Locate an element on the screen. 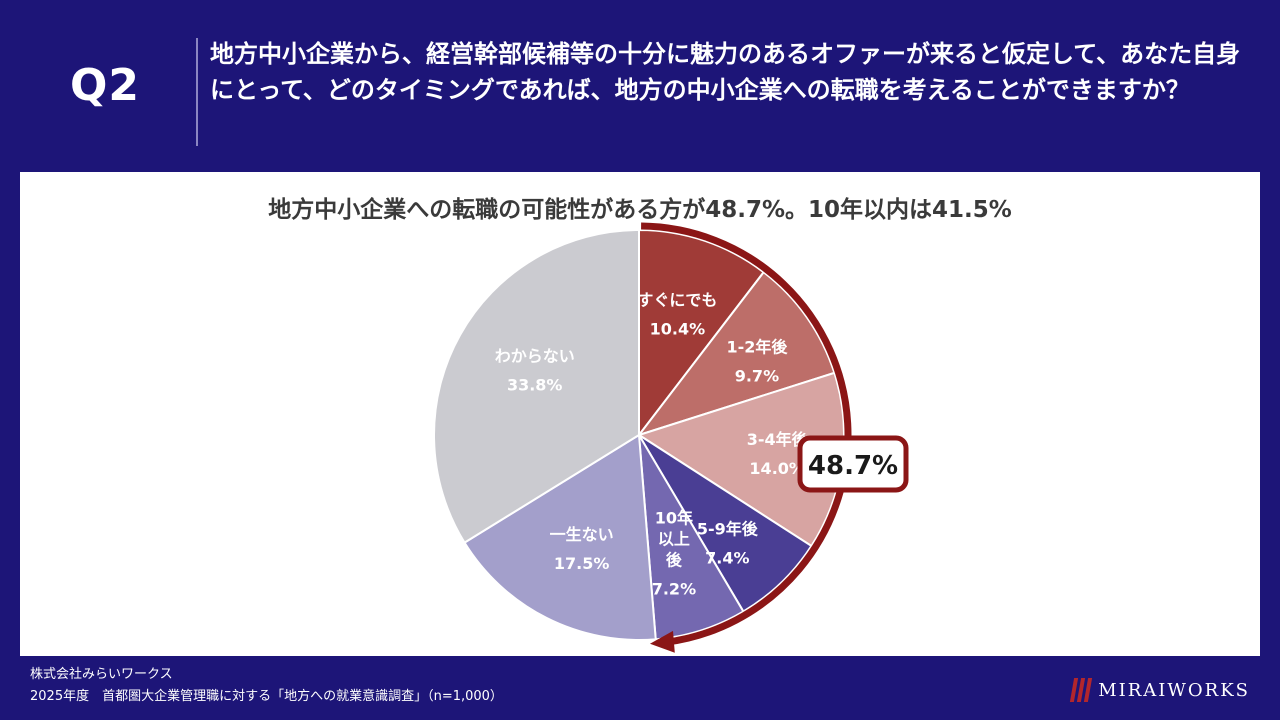  mirai-works-logo: MIRAIWORKS is located at coordinates (1160, 690).